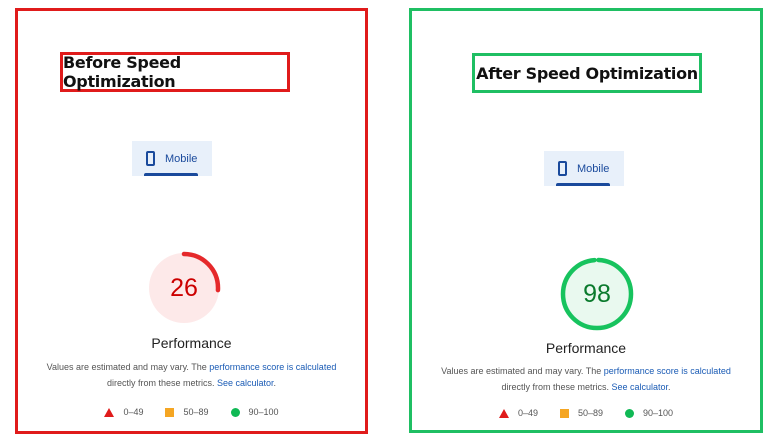  I want to click on performance-gauge: 98, so click(597, 294).